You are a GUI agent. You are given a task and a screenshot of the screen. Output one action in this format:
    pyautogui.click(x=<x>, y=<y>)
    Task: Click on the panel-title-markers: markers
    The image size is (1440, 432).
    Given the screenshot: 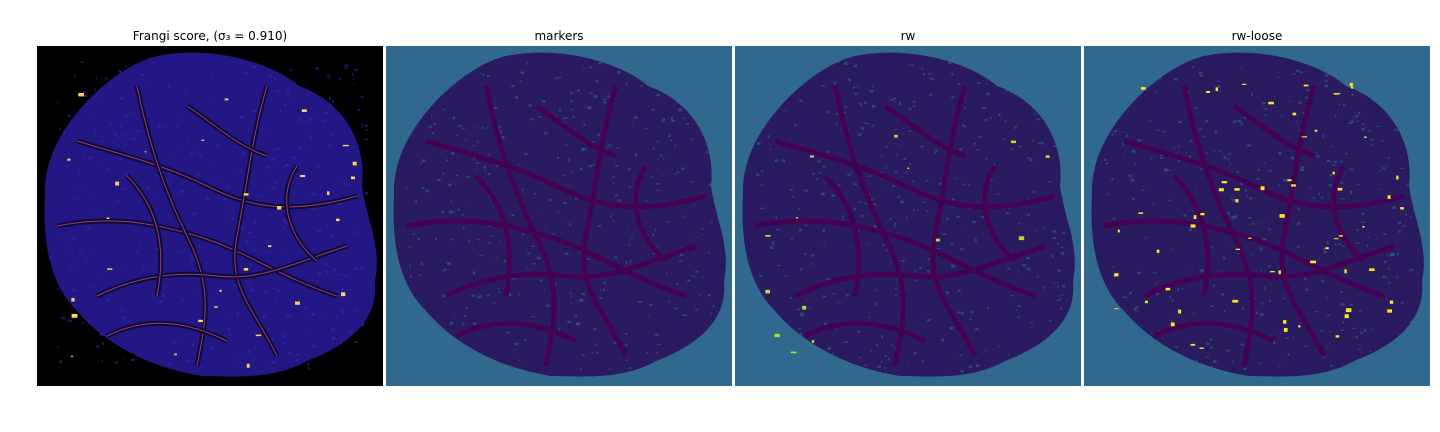 What is the action you would take?
    pyautogui.click(x=559, y=36)
    